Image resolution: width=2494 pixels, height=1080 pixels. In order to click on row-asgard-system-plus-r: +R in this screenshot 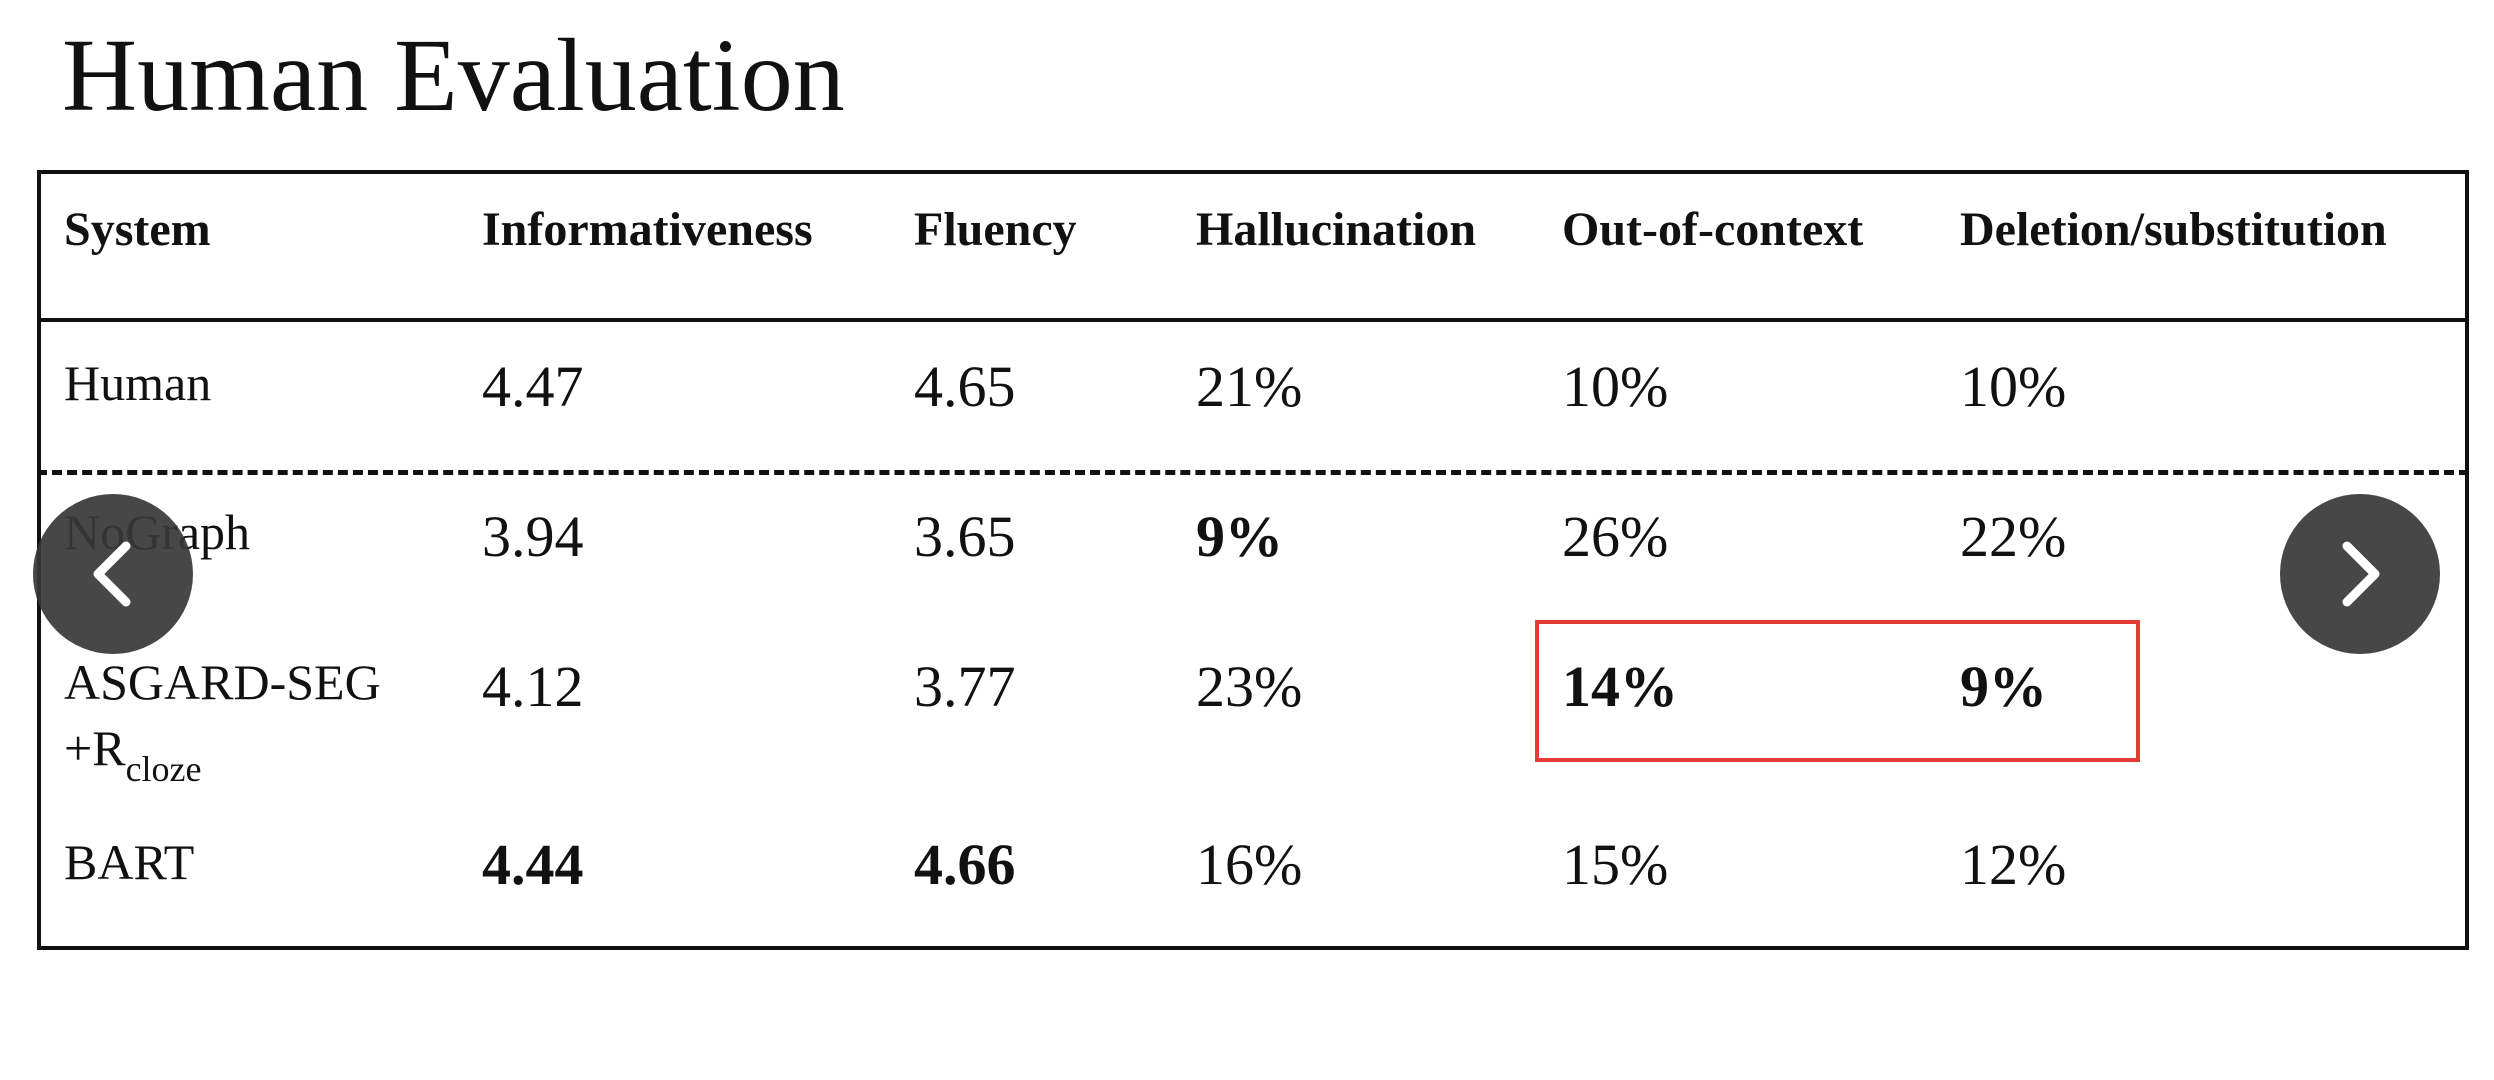, I will do `click(95, 748)`.